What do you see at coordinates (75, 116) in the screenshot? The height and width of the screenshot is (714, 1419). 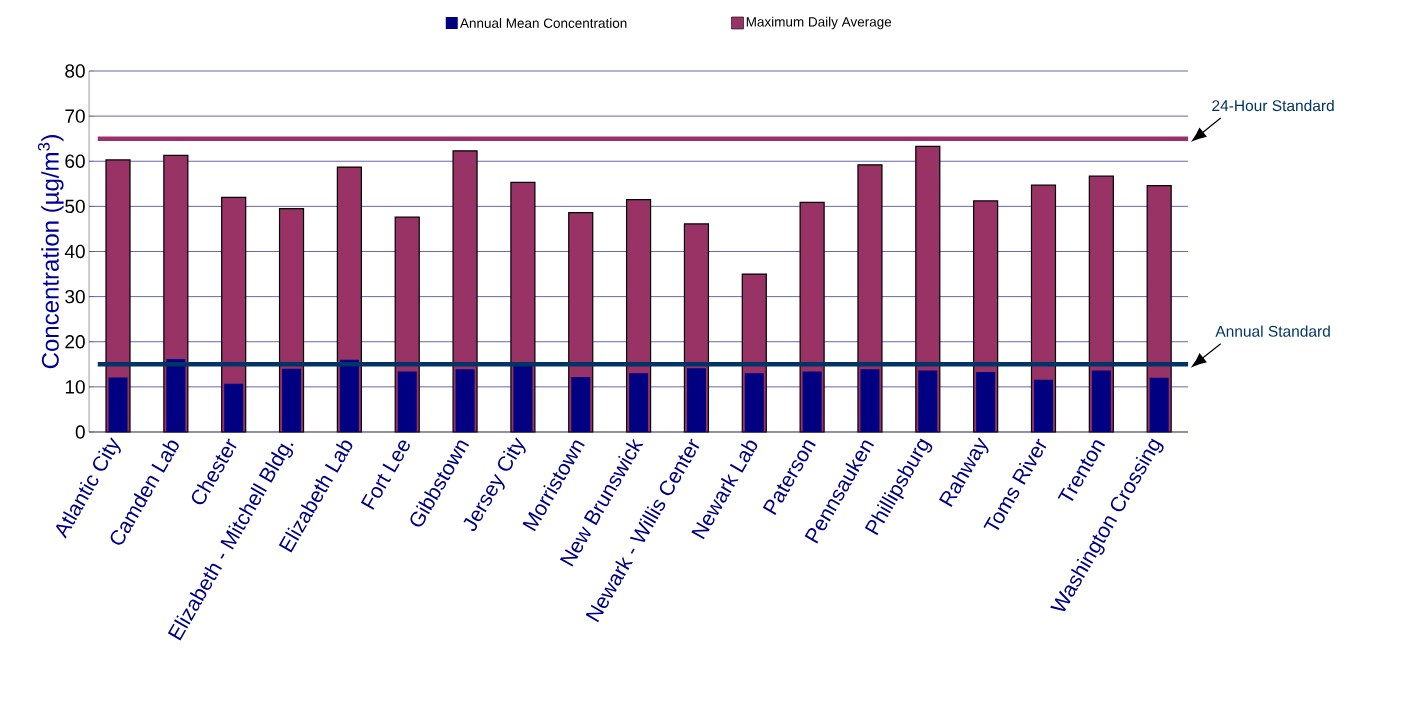 I see `y-tick-label: 70` at bounding box center [75, 116].